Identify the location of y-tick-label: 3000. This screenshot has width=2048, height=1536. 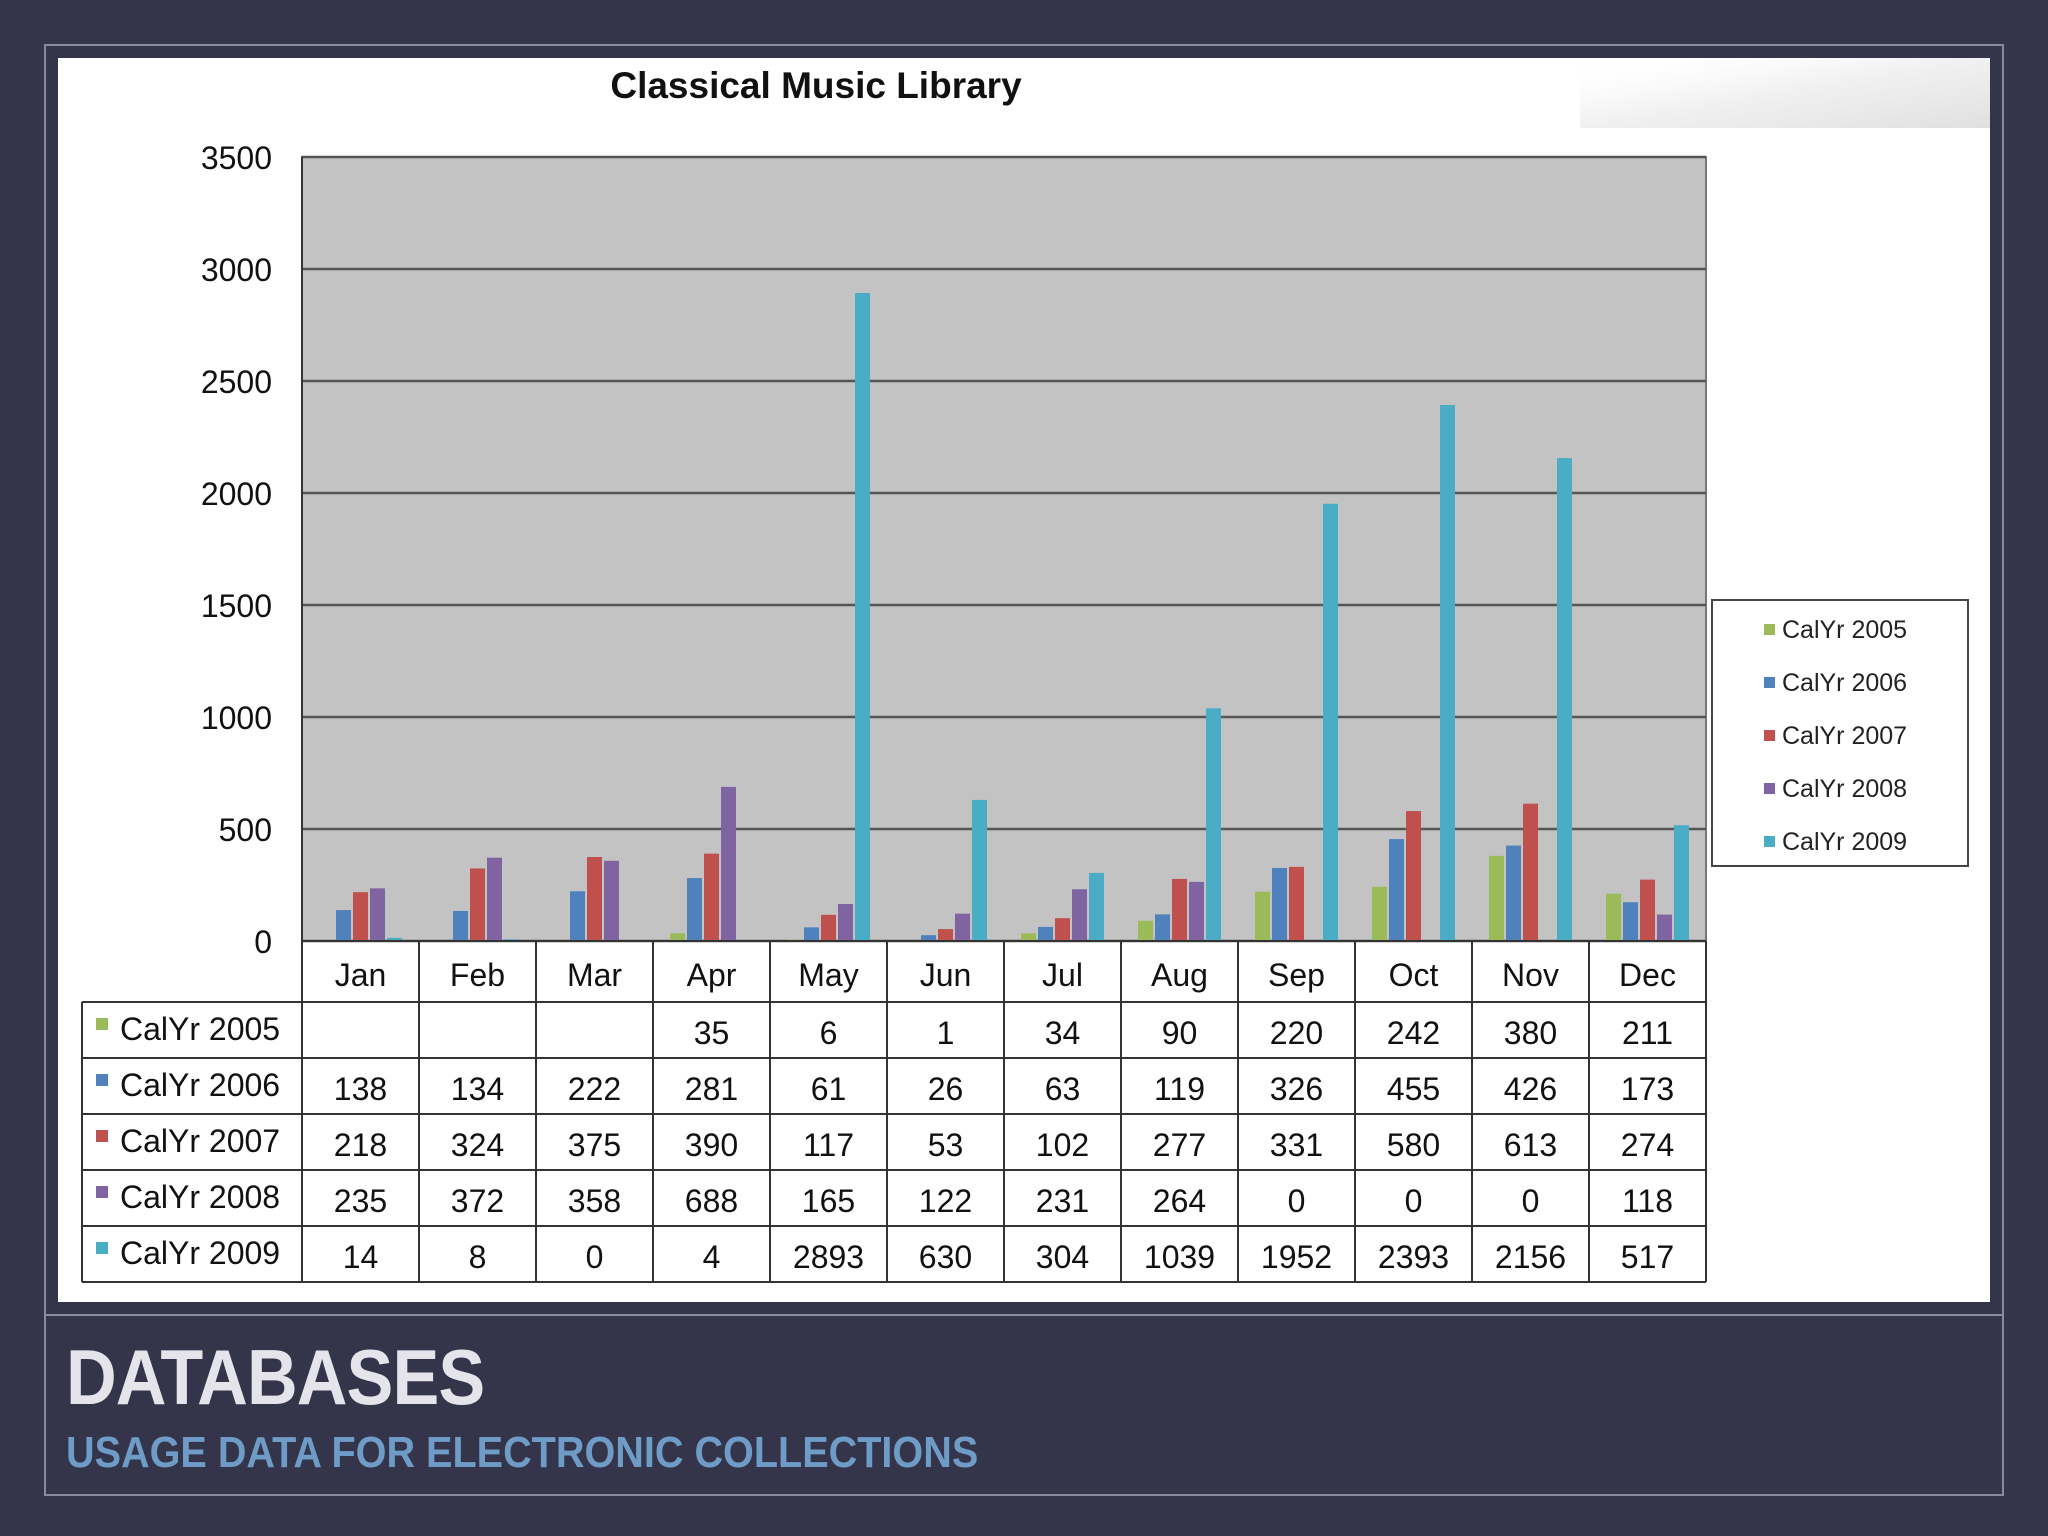
(236, 270).